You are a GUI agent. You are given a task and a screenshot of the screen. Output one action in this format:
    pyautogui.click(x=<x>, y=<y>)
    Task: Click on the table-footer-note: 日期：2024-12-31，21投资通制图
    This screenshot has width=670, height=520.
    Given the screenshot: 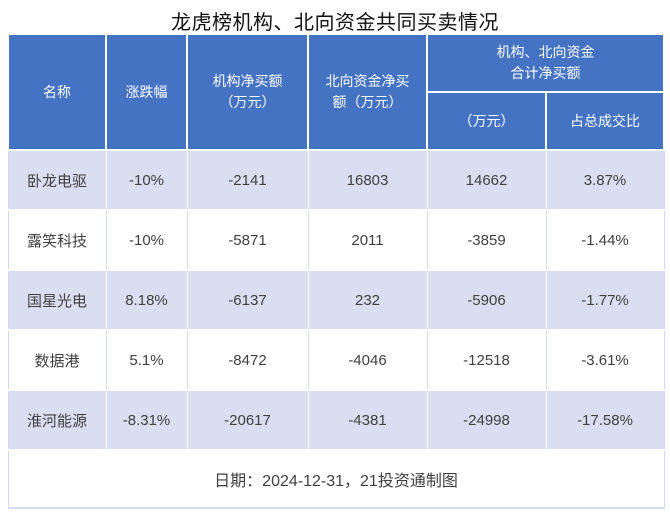 What is the action you would take?
    pyautogui.click(x=336, y=479)
    